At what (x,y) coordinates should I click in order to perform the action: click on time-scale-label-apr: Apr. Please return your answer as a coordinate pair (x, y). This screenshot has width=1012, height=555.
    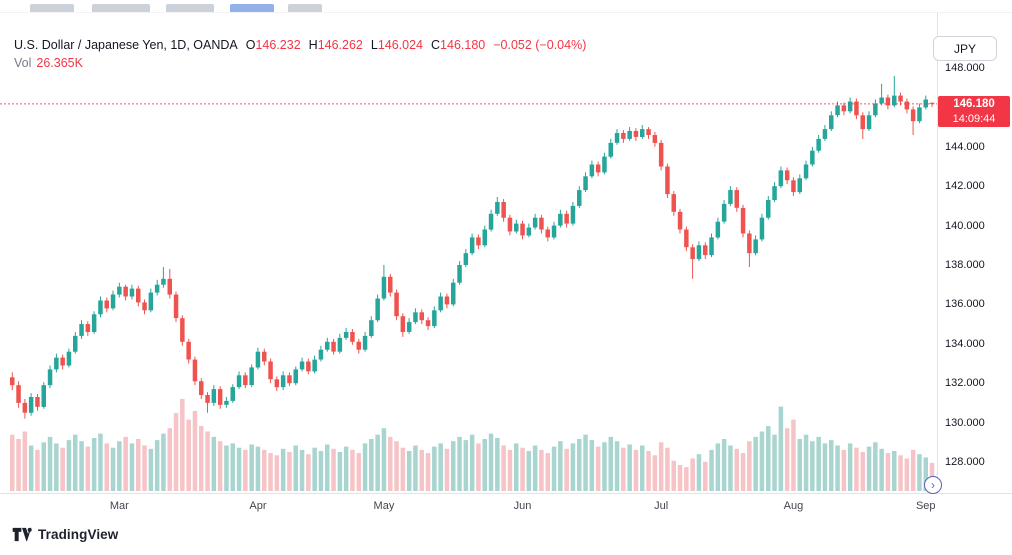
    Looking at the image, I should click on (258, 506).